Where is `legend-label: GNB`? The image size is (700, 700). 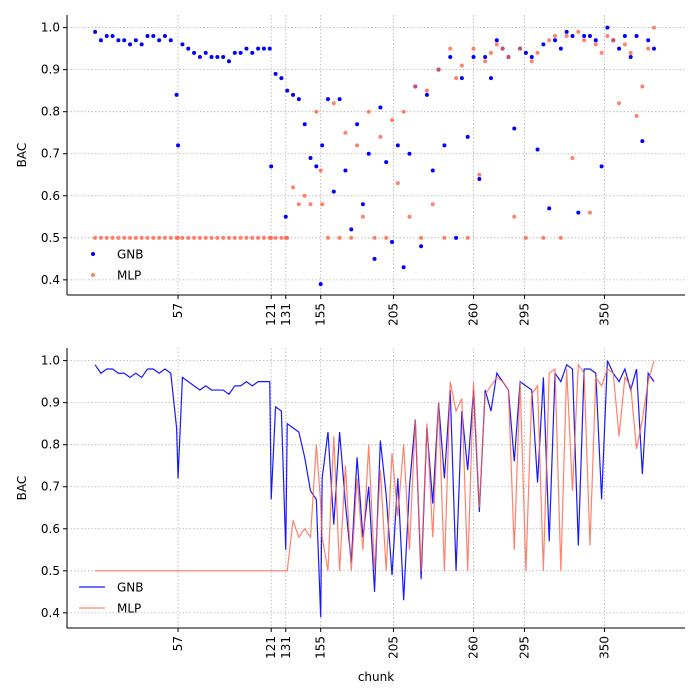 legend-label: GNB is located at coordinates (130, 255).